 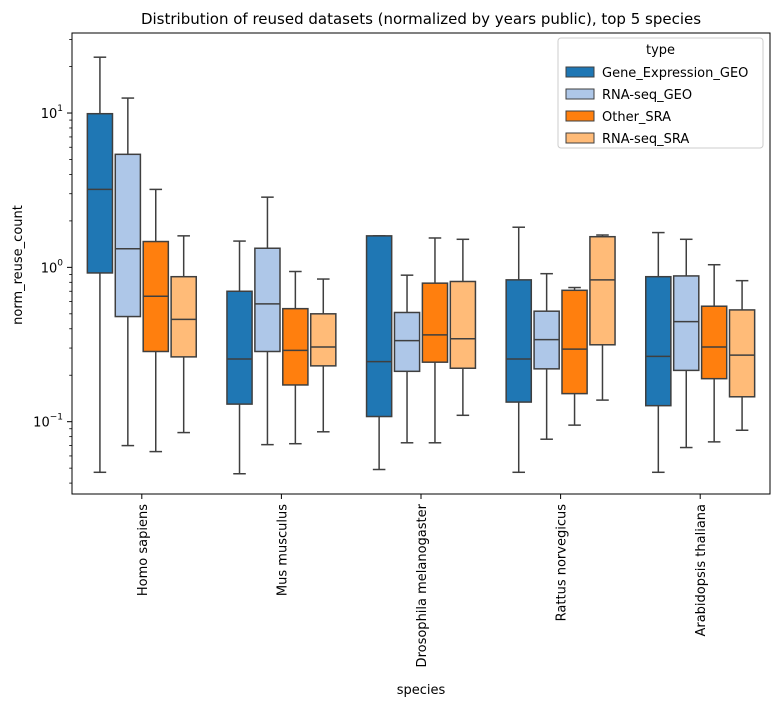 I want to click on legend-item: RNA-seq_SRA, so click(x=627, y=139).